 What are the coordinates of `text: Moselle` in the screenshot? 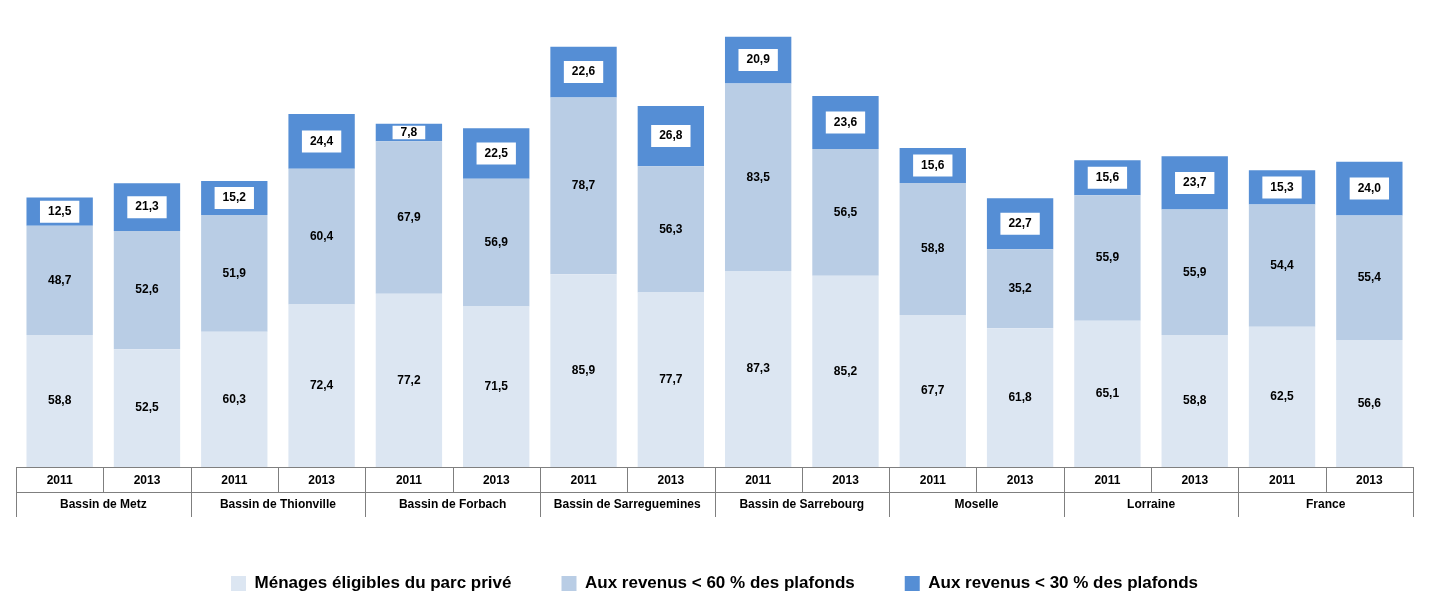 It's located at (976, 504).